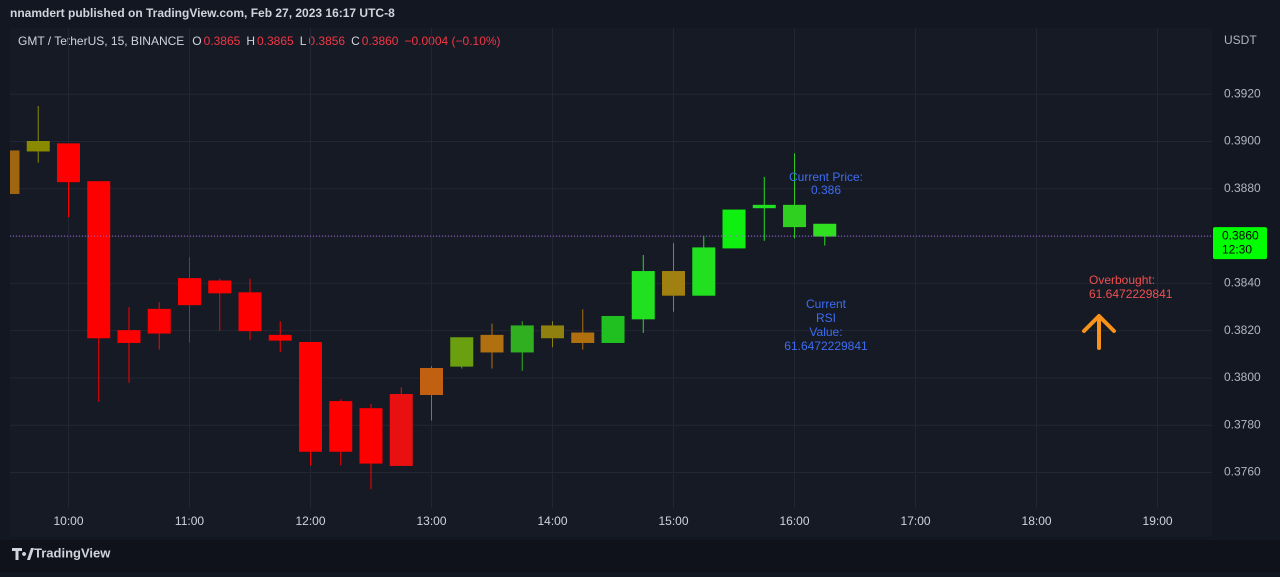  I want to click on annotation-line: RSI, so click(826, 318).